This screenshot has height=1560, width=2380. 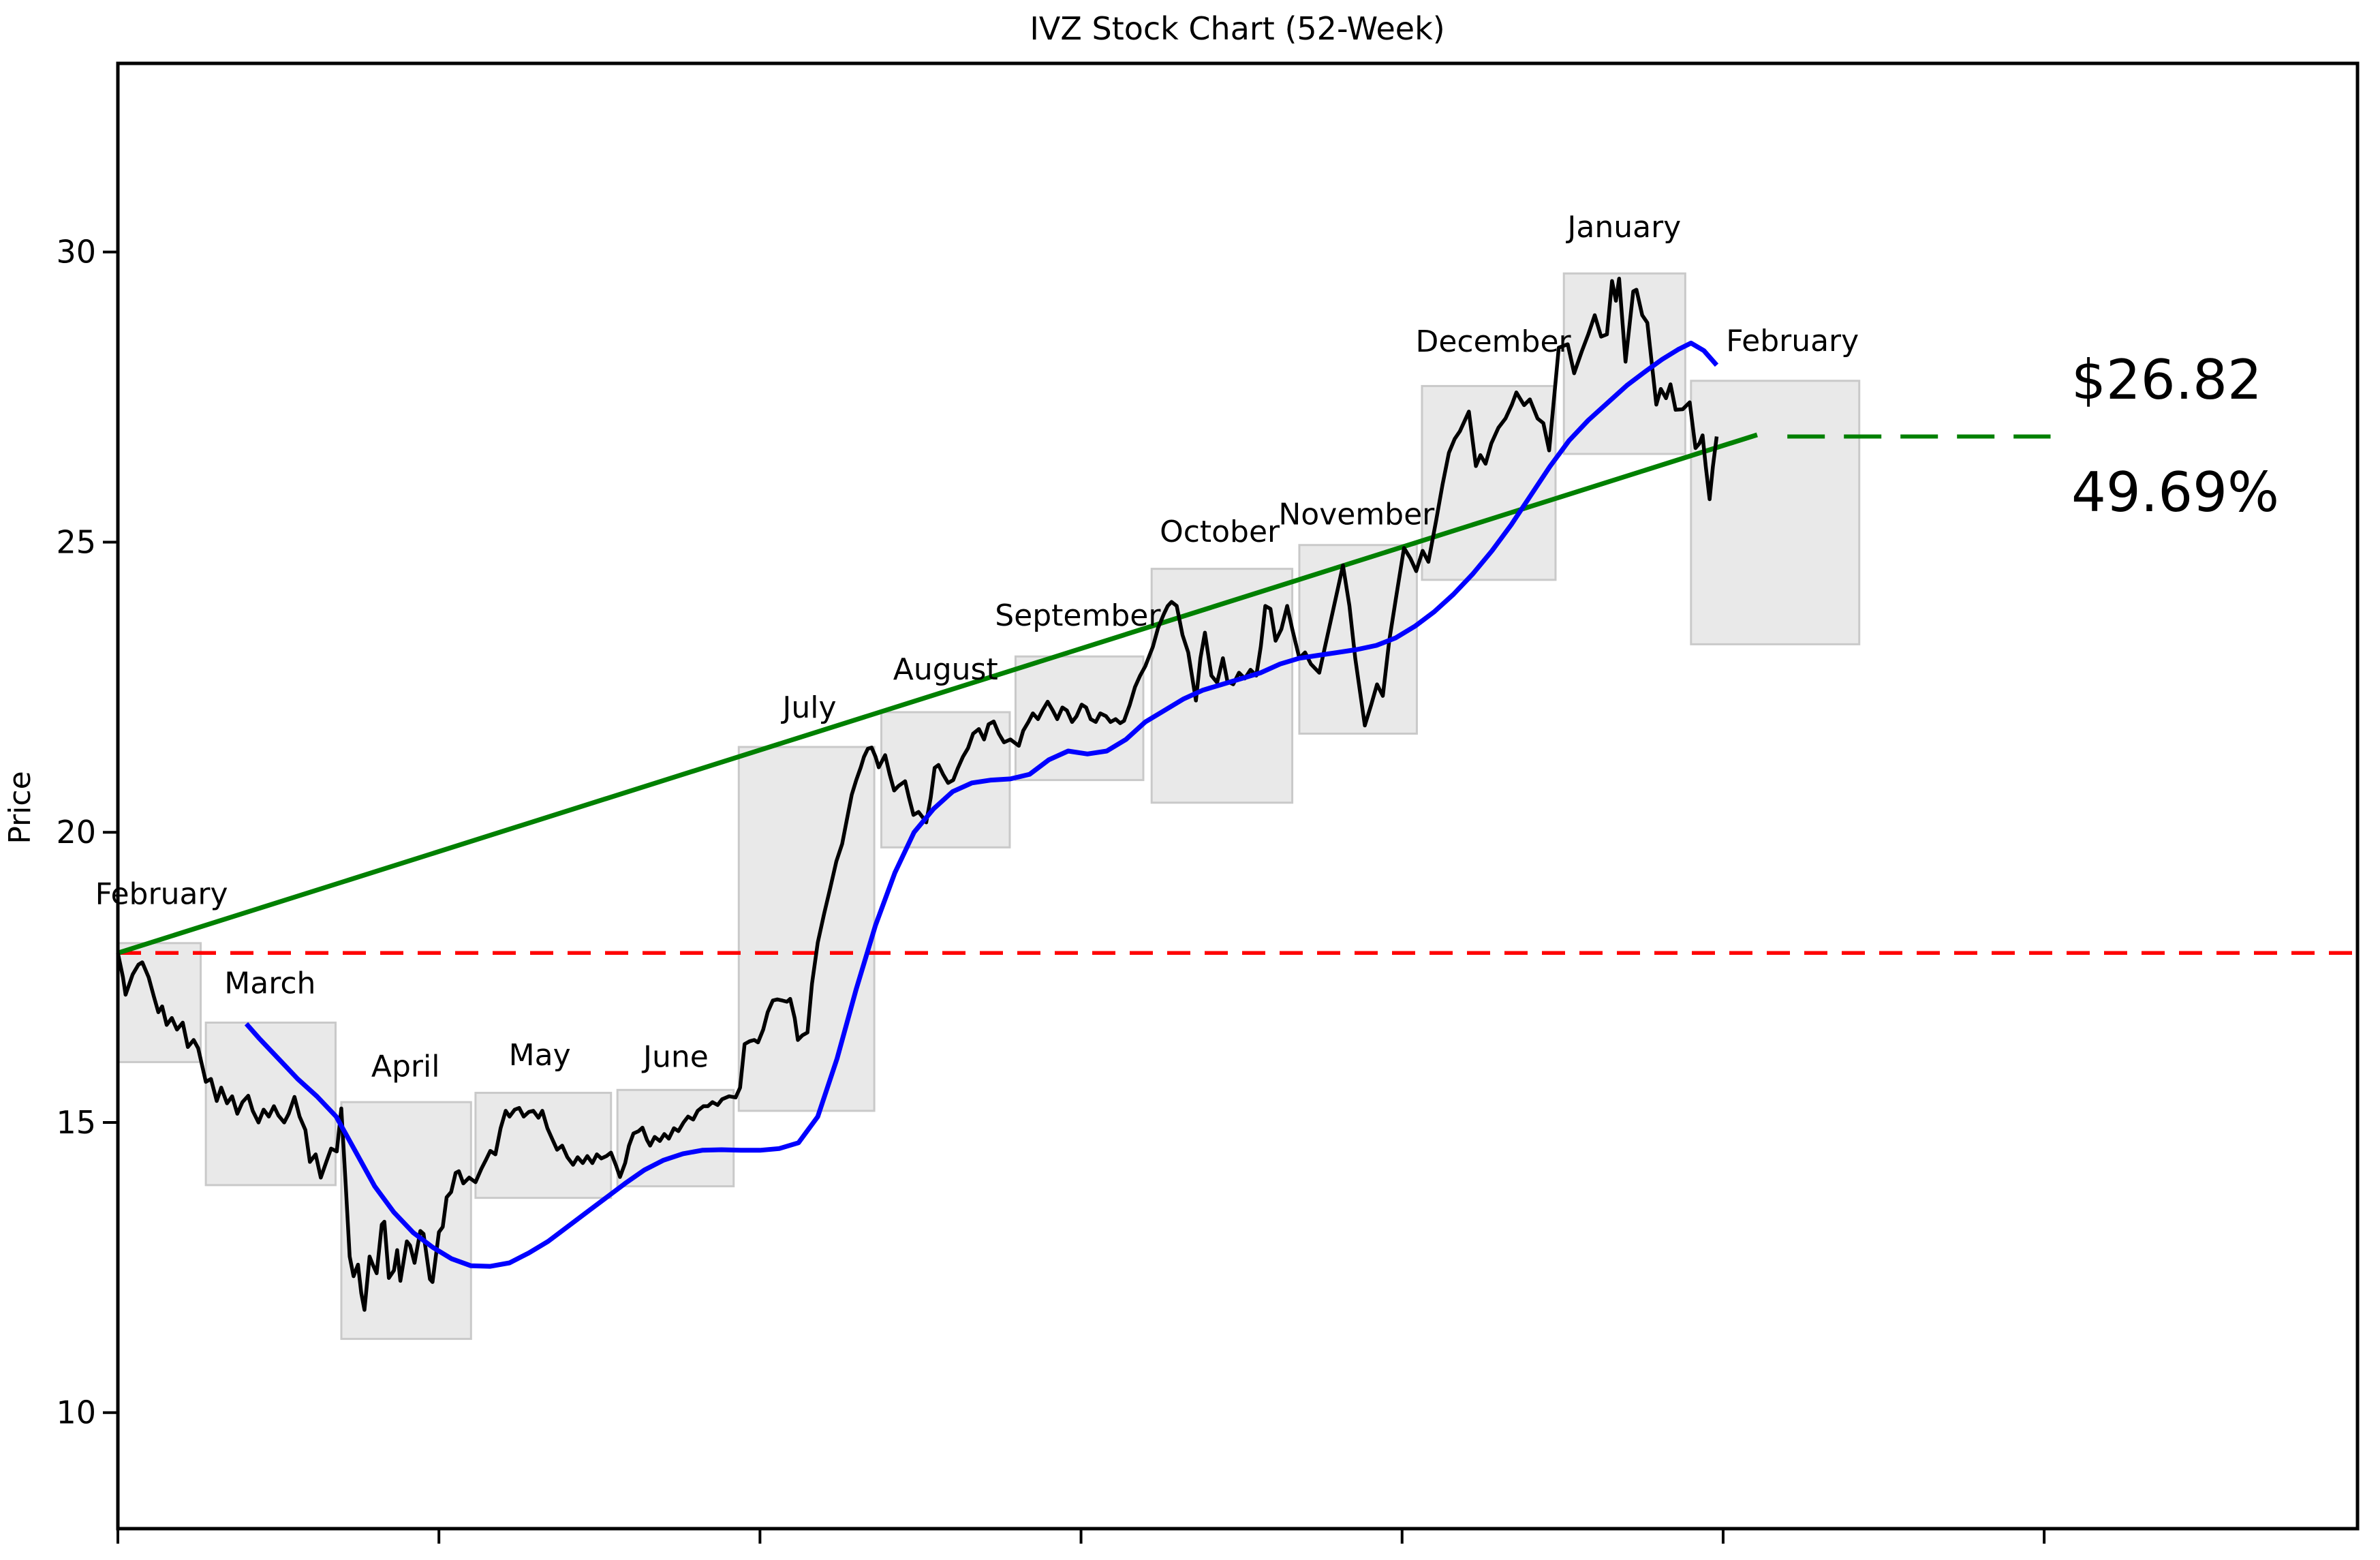 What do you see at coordinates (76, 832) in the screenshot?
I see `y-tick-label: 20` at bounding box center [76, 832].